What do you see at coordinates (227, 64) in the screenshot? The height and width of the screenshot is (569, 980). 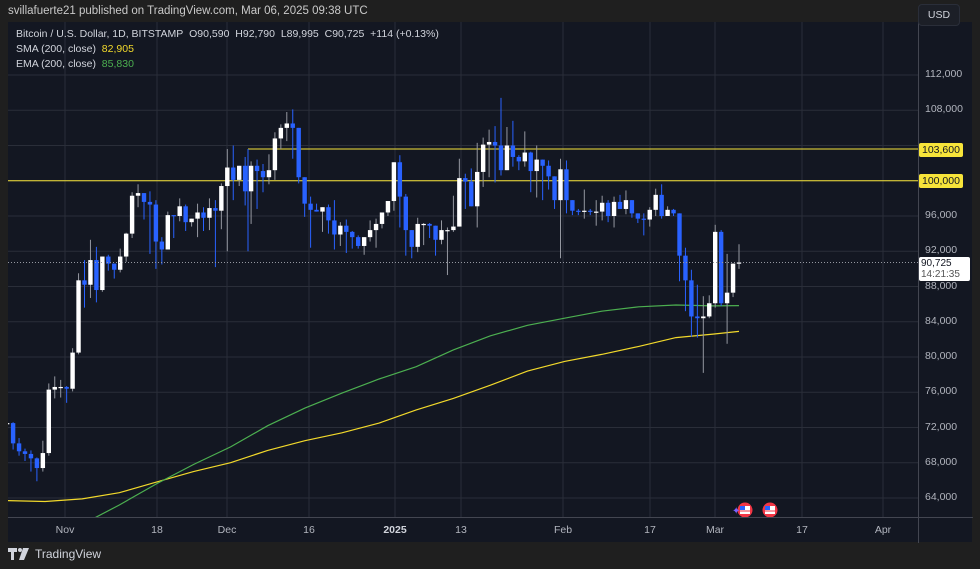 I see `legend-ema-row: EMA (200, close) 85,830` at bounding box center [227, 64].